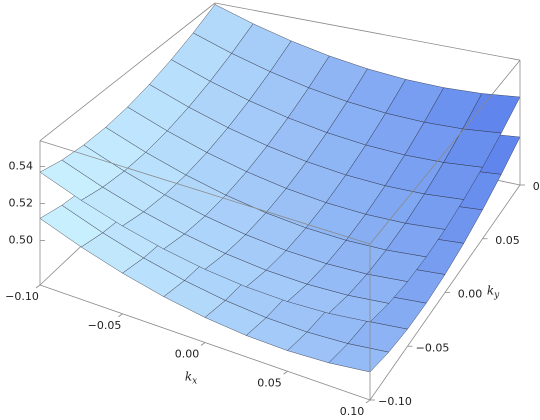 This screenshot has width=540, height=420. I want to click on y-tick-label: 0.00, so click(470, 294).